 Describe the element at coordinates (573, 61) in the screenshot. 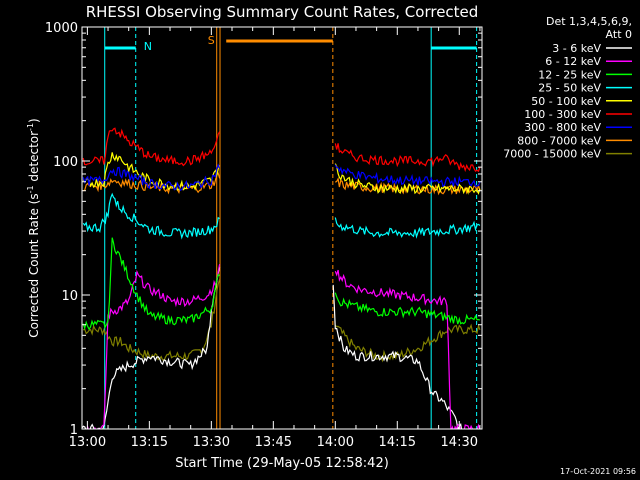

I see `legend-label: 6 - 12 keV` at that location.